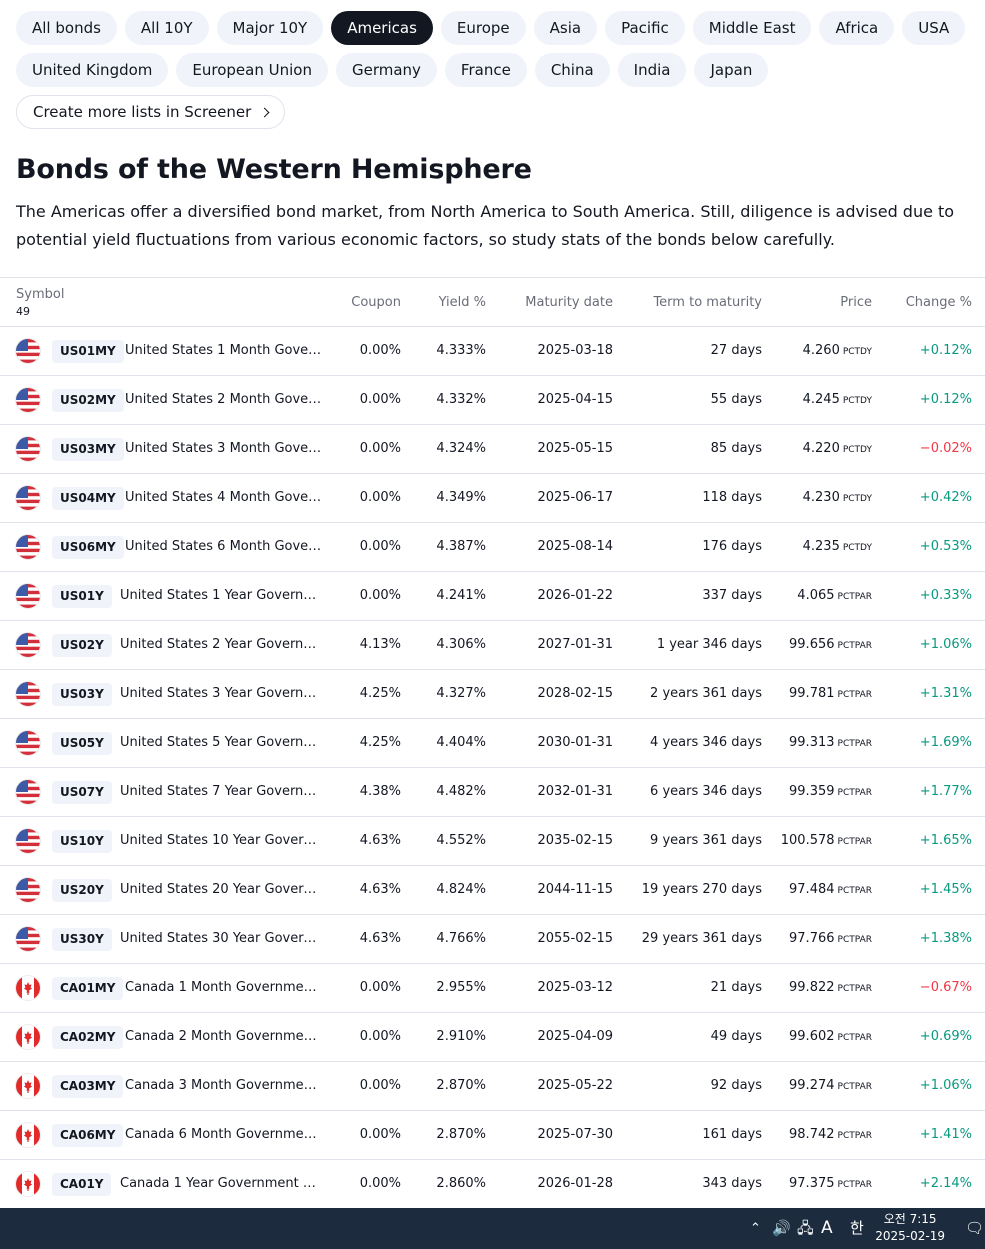  What do you see at coordinates (934, 28) in the screenshot?
I see `chip-usa: USA` at bounding box center [934, 28].